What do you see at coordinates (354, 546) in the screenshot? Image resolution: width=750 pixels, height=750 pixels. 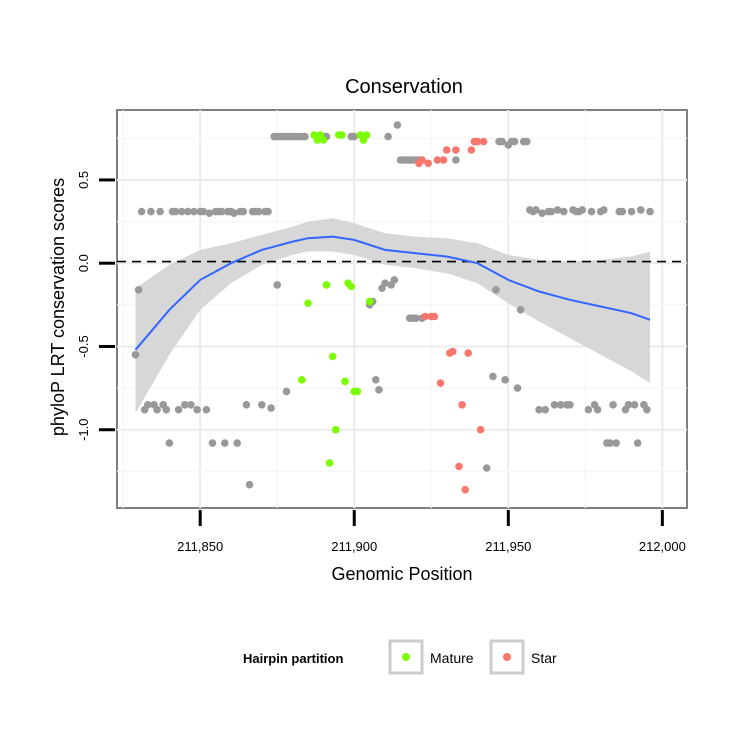 I see `x-tick-label: 211,900` at bounding box center [354, 546].